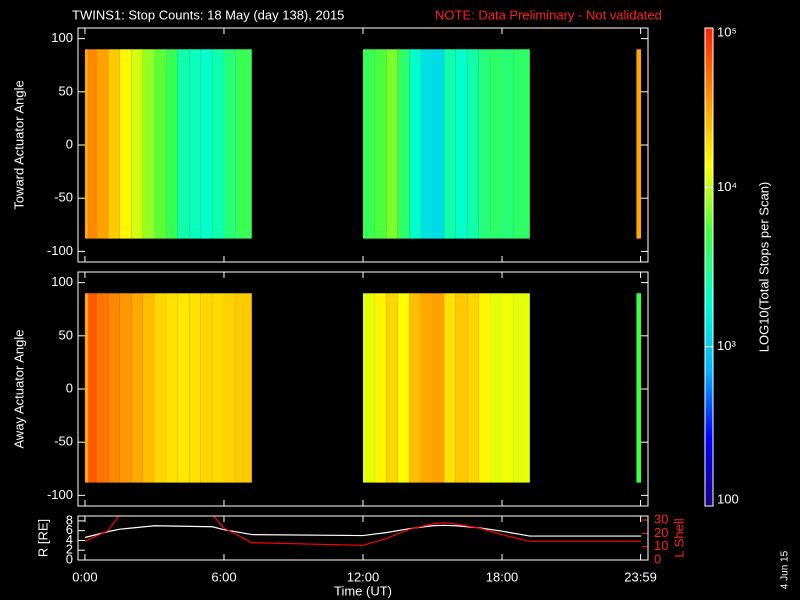 Image resolution: width=800 pixels, height=600 pixels. Describe the element at coordinates (69, 549) in the screenshot. I see `y-tick-label: 2` at that location.